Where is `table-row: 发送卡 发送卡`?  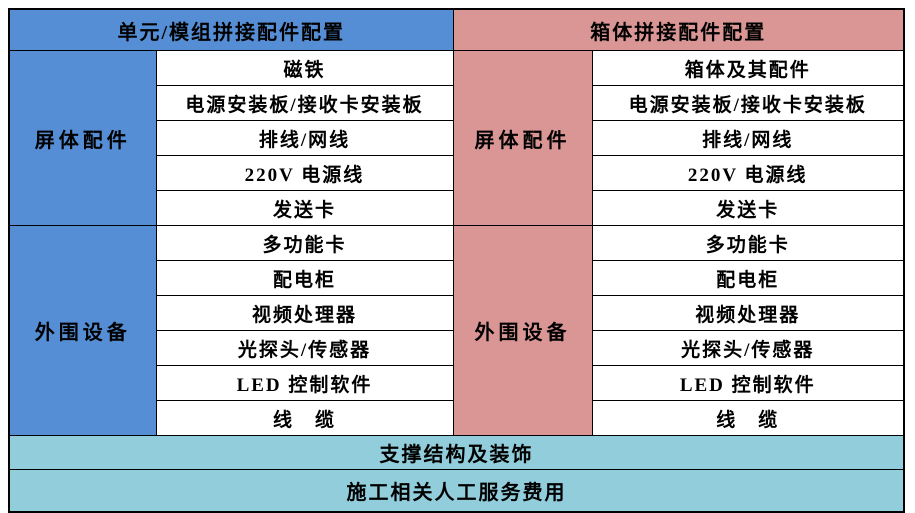 table-row: 发送卡 发送卡 is located at coordinates (457, 208).